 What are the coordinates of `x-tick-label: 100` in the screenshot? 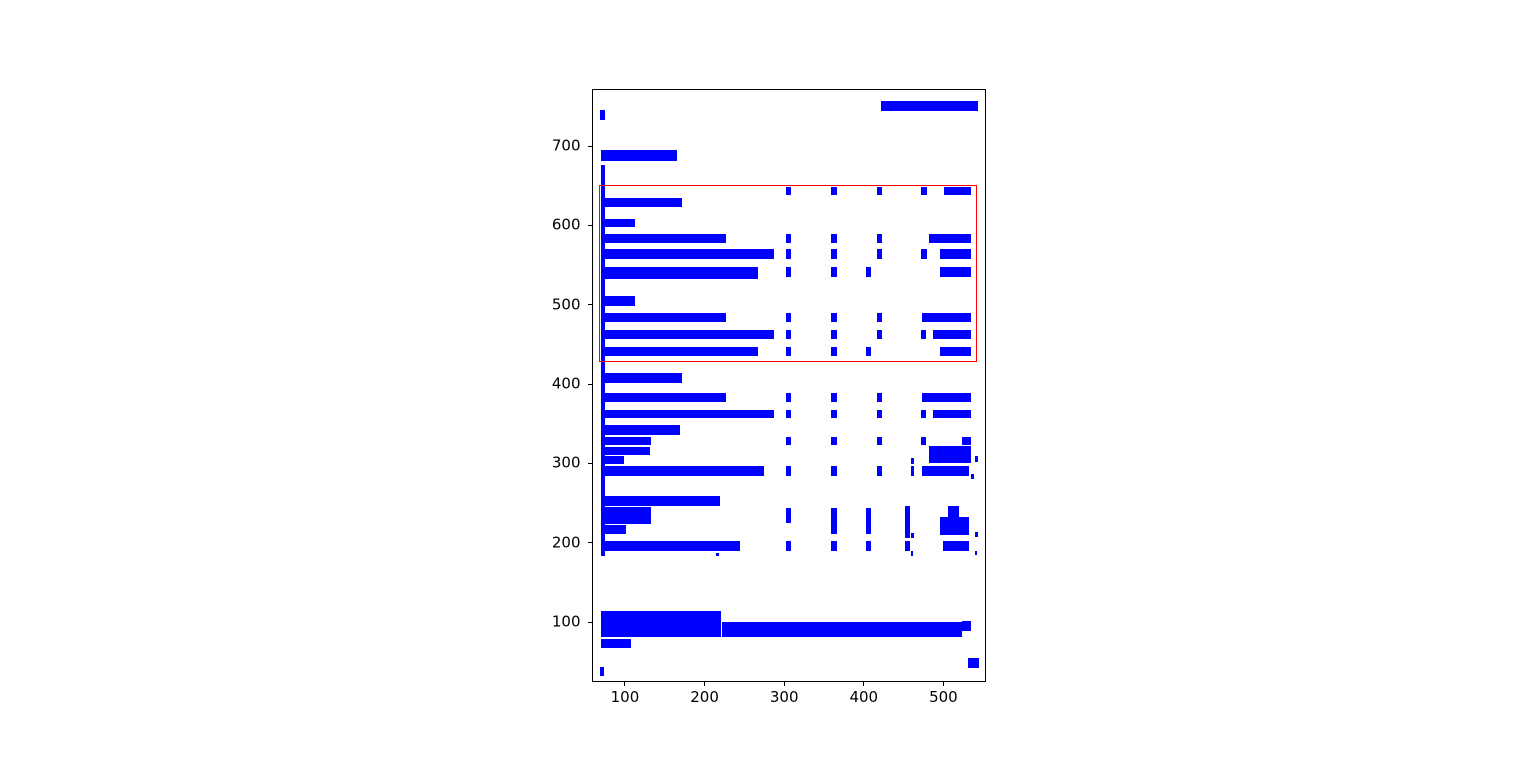 It's located at (625, 696).